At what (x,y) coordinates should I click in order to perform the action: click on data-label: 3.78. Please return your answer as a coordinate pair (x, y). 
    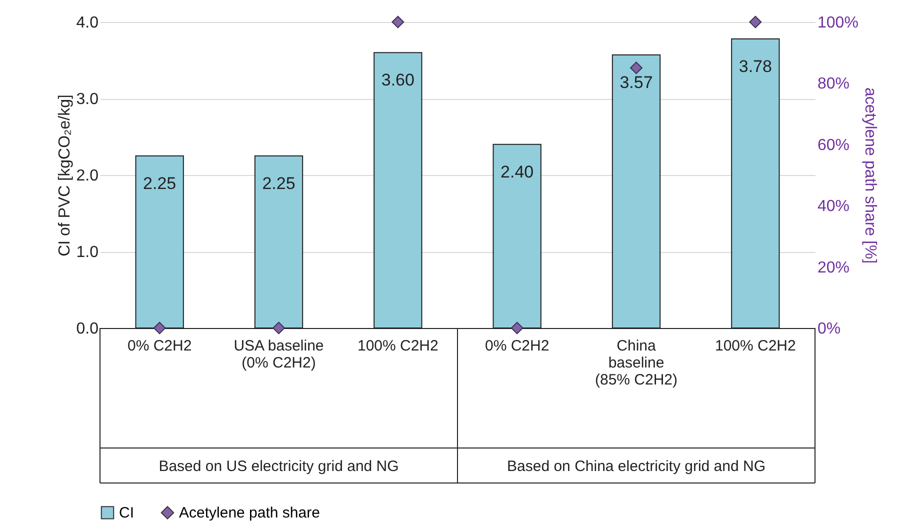
    Looking at the image, I should click on (755, 66).